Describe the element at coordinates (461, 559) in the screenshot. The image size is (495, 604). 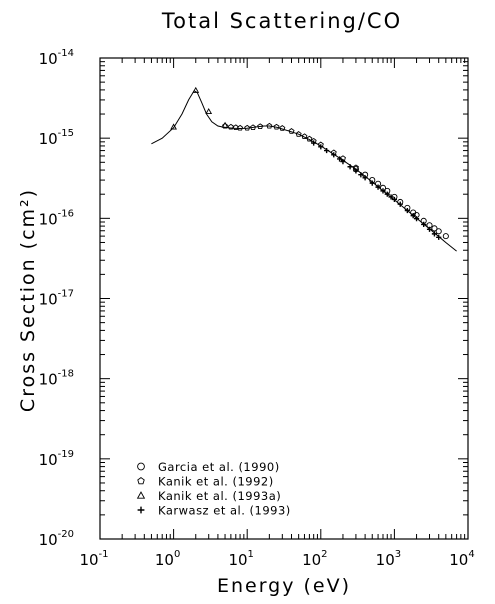
I see `x-tick-label: 10⁴` at that location.